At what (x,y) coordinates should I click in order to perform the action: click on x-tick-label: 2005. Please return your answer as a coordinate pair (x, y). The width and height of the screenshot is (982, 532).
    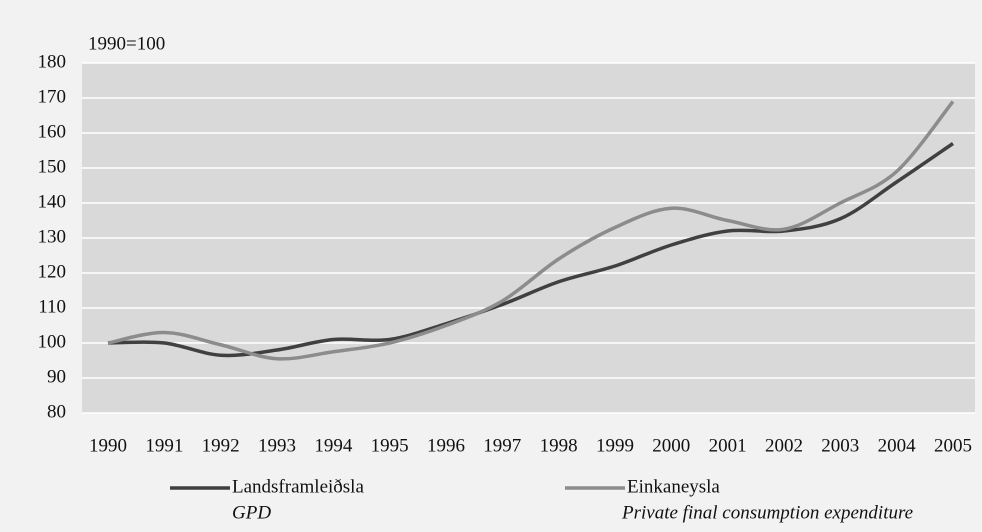
    Looking at the image, I should click on (953, 445).